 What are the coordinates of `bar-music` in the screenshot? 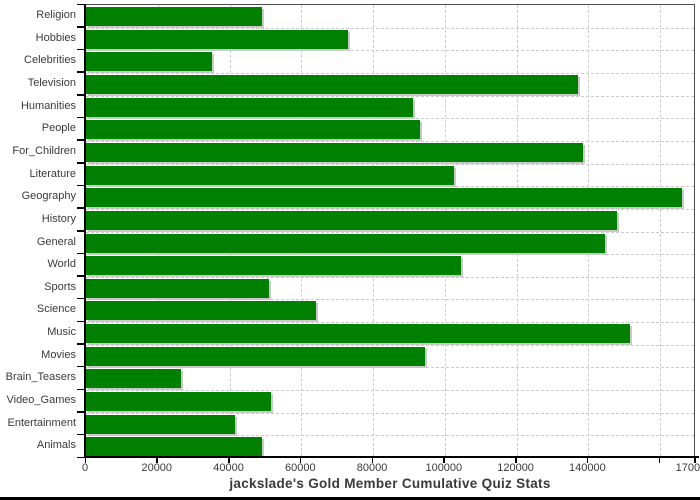 It's located at (358, 334).